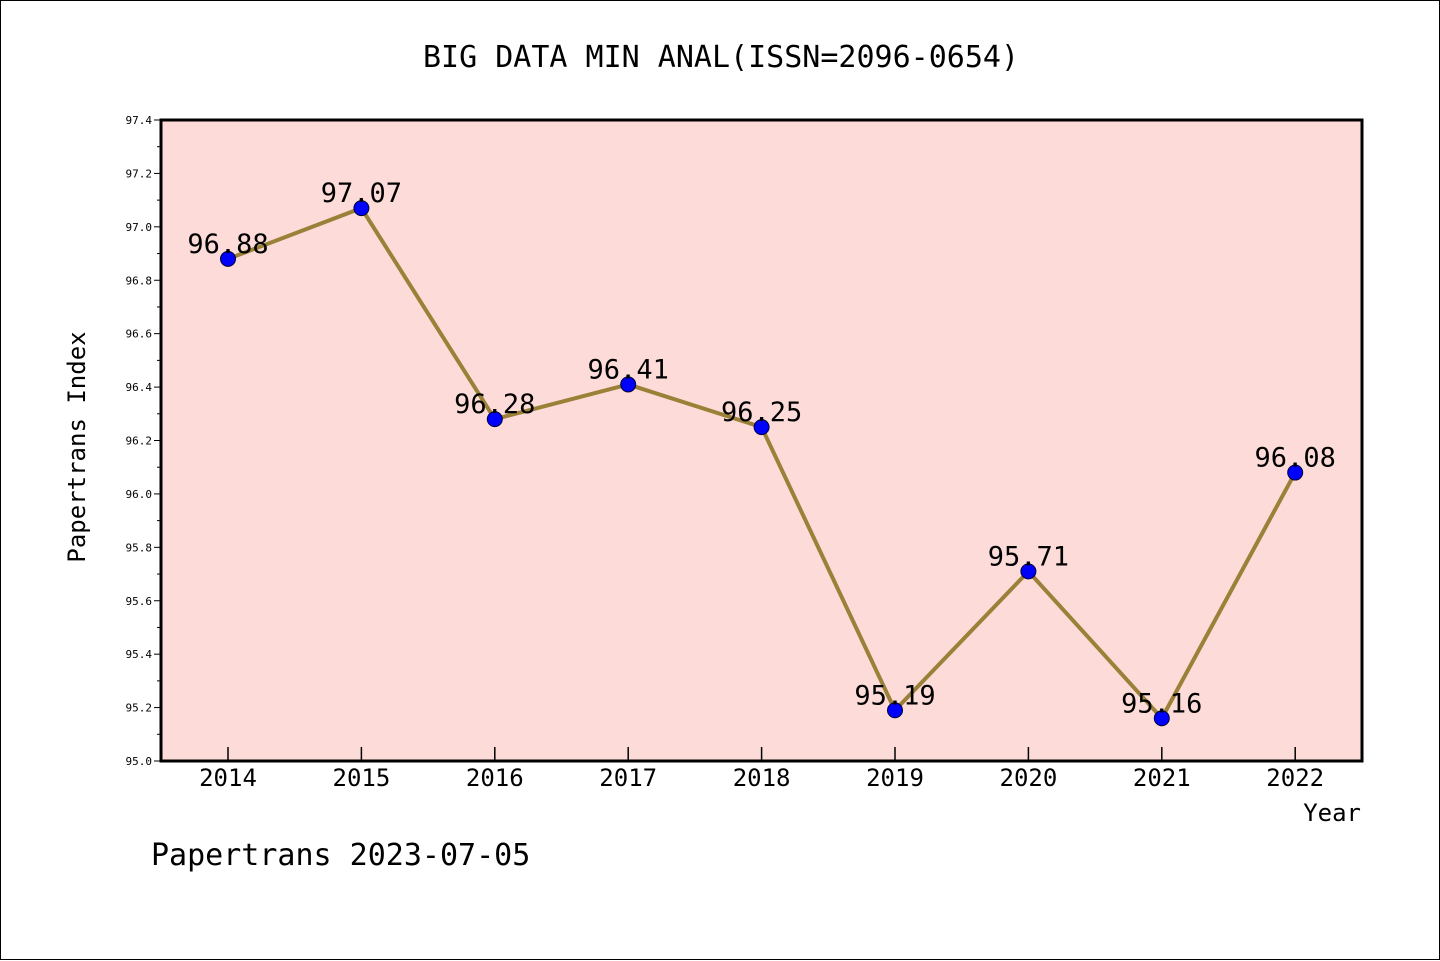  Describe the element at coordinates (1161, 703) in the screenshot. I see `data-label: 95.16` at that location.